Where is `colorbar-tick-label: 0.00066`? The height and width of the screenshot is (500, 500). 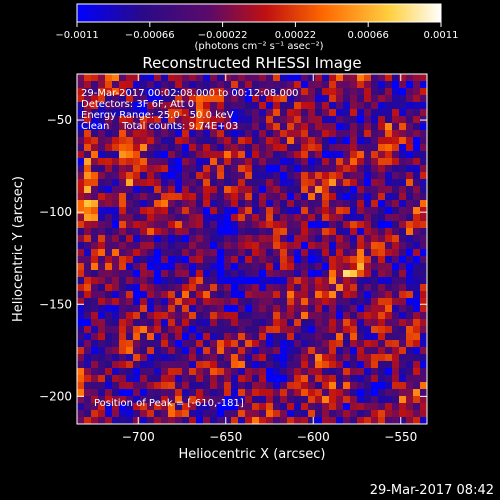 colorbar-tick-label: 0.00066 is located at coordinates (368, 35).